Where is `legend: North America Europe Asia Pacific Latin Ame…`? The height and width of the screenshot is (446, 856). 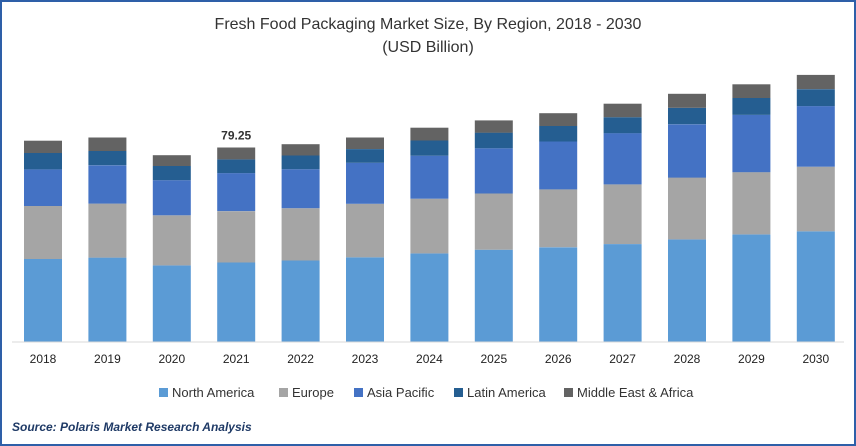
legend: North America Europe Asia Pacific Latin Ame… is located at coordinates (426, 392).